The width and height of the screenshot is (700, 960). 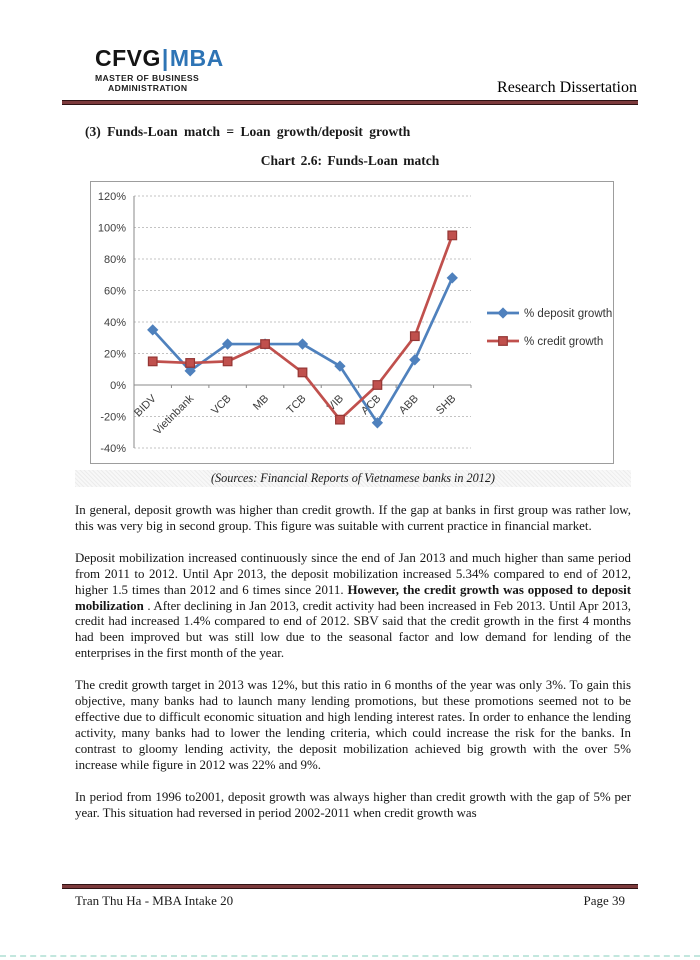 I want to click on header-divider-rule, so click(x=350, y=102).